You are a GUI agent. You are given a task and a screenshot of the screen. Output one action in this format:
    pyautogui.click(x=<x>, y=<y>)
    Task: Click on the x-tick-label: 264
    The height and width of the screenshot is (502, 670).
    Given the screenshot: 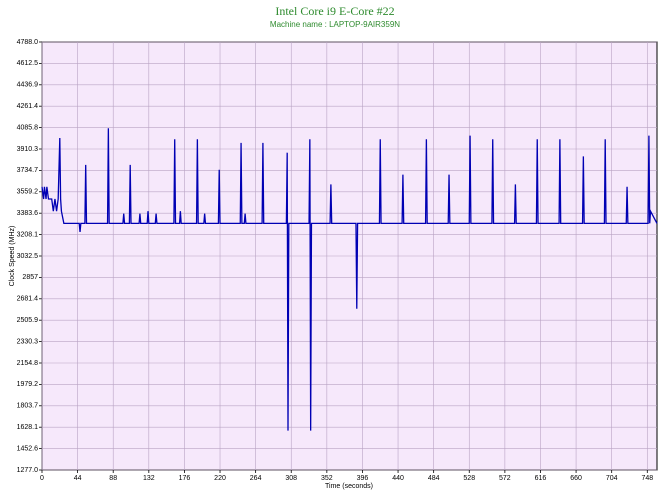 What is the action you would take?
    pyautogui.click(x=256, y=478)
    